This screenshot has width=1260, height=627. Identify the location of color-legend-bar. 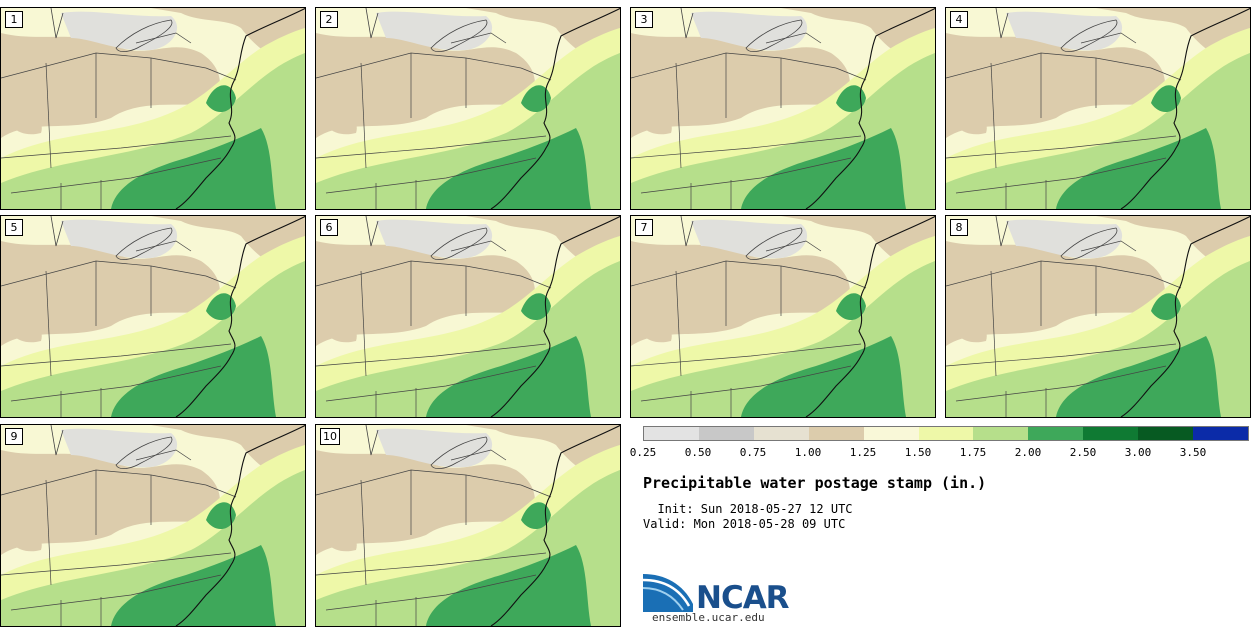
(946, 433).